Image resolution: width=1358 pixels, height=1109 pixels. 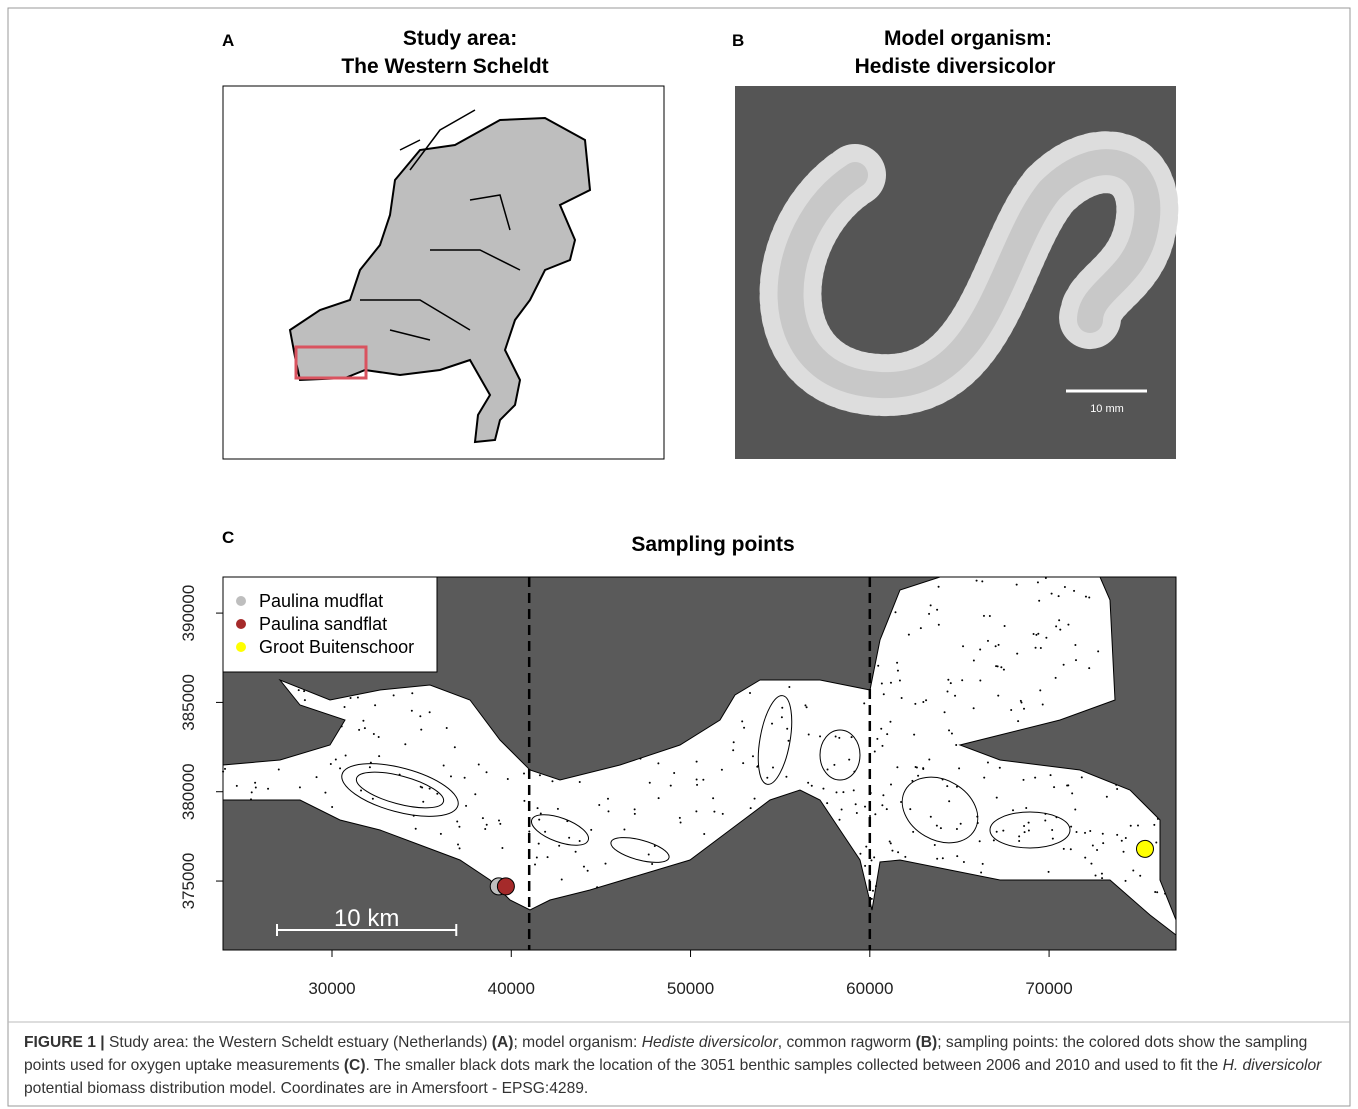 I want to click on panel-title: Model organism:, so click(x=968, y=38).